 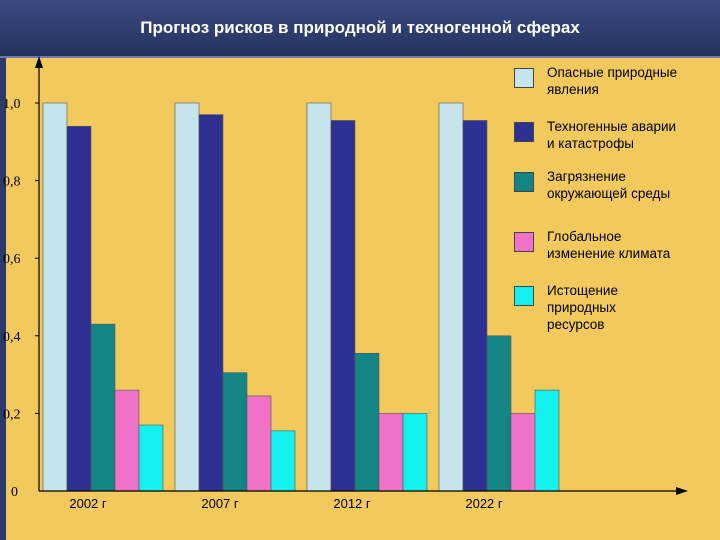 What do you see at coordinates (39, 62) in the screenshot?
I see `y-axis-arrow` at bounding box center [39, 62].